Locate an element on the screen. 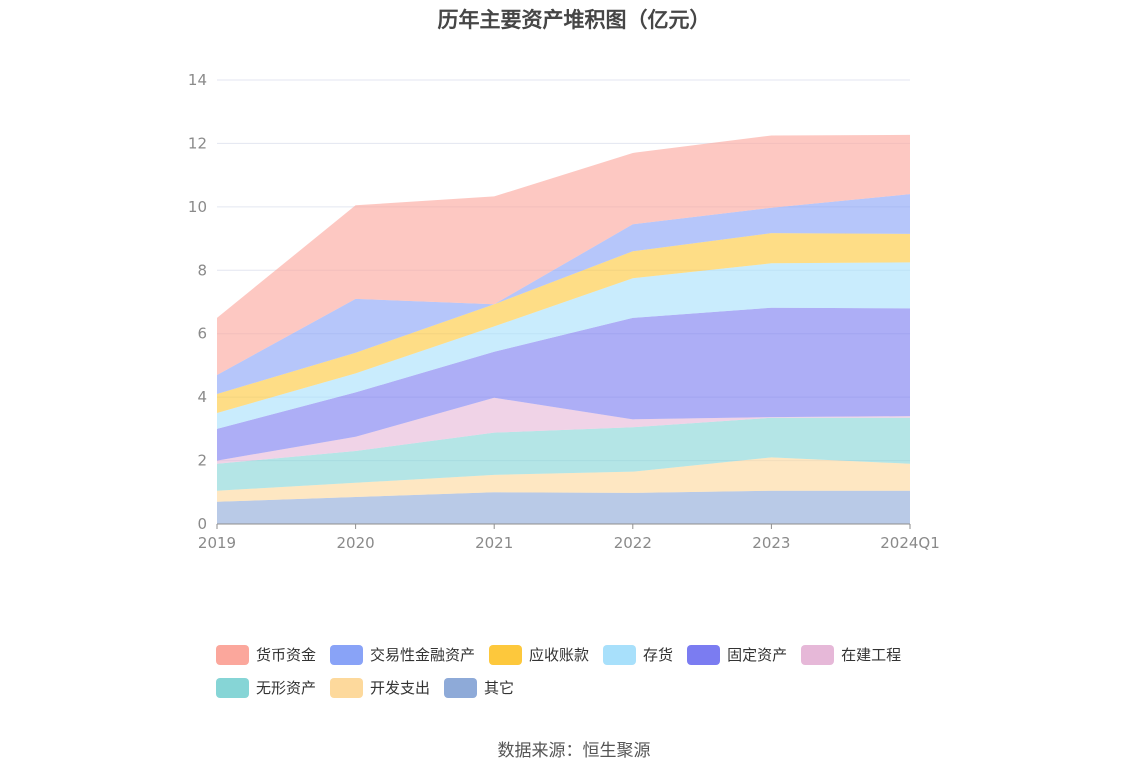 Image resolution: width=1148 pixels, height=776 pixels. x-tick-label: 2023 is located at coordinates (771, 543).